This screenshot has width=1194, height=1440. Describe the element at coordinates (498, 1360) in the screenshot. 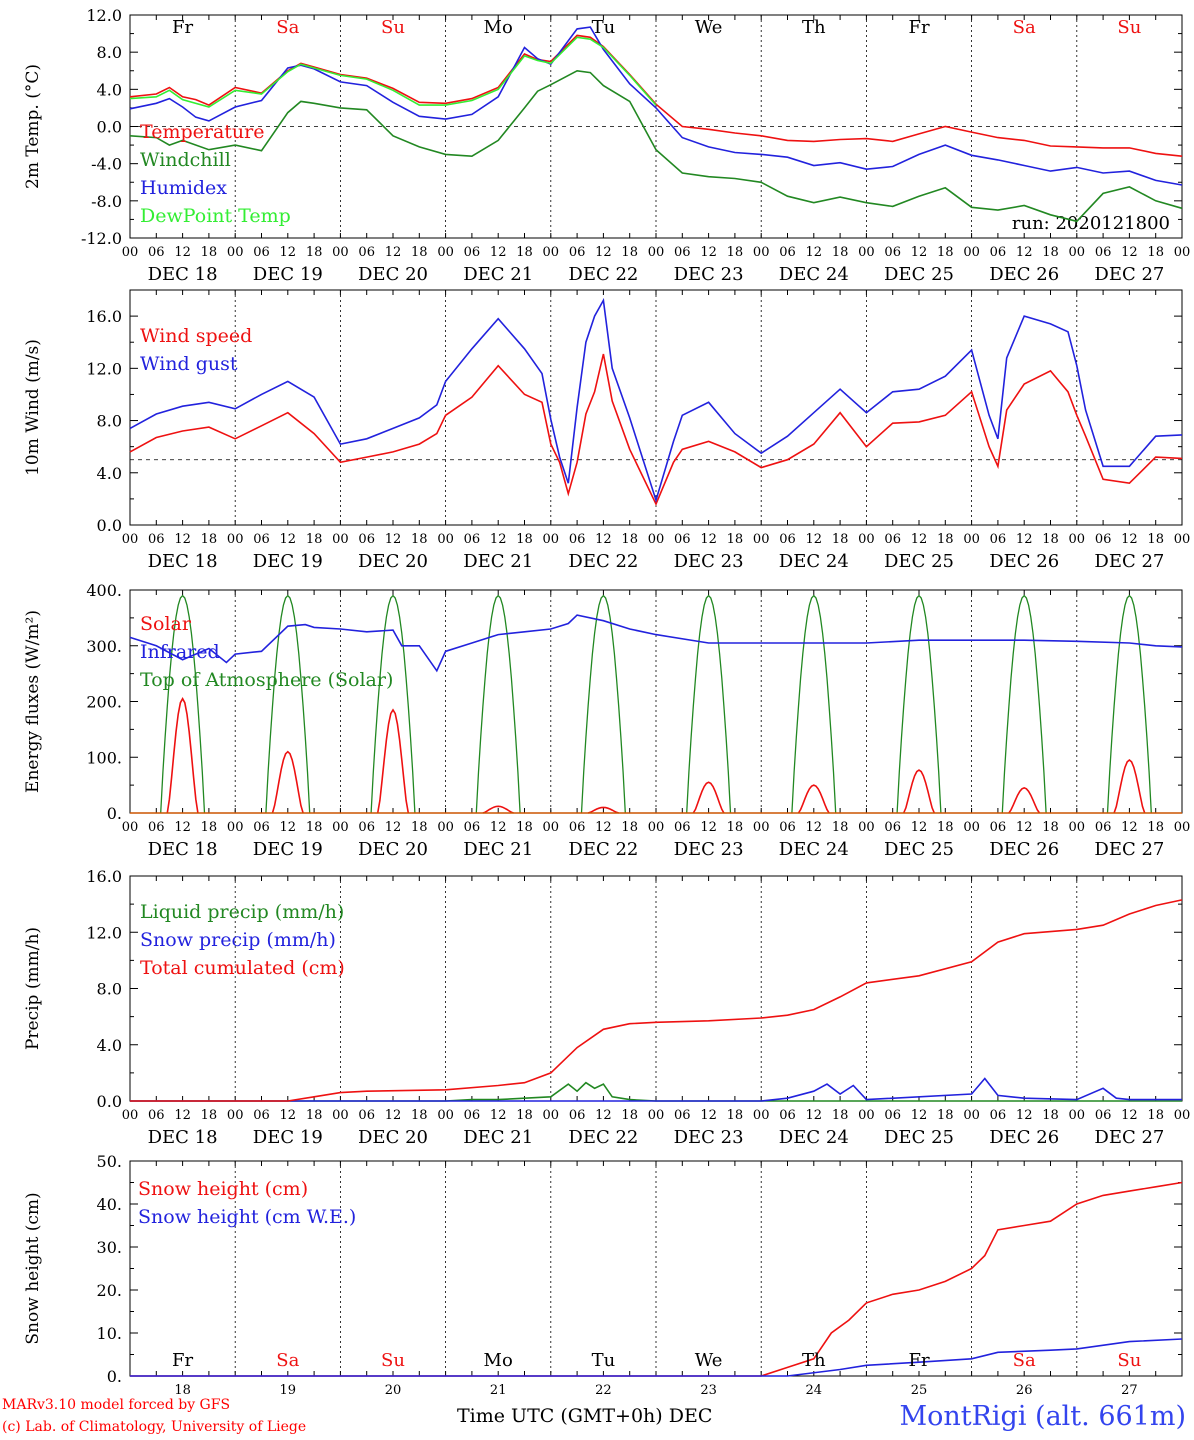

I see `weekday-label: Mo` at that location.